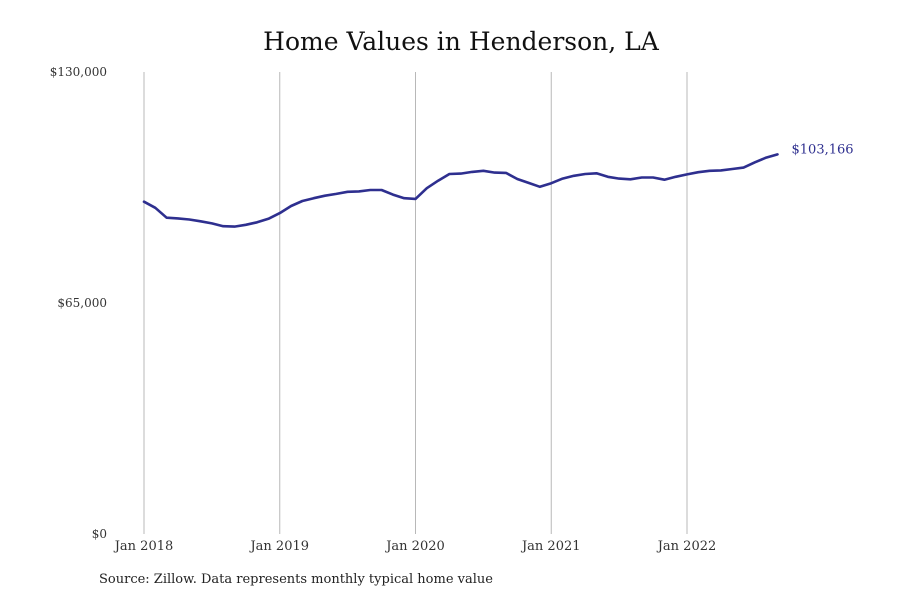 The image size is (900, 600). I want to click on x-tick-label: Jan 2022, so click(686, 546).